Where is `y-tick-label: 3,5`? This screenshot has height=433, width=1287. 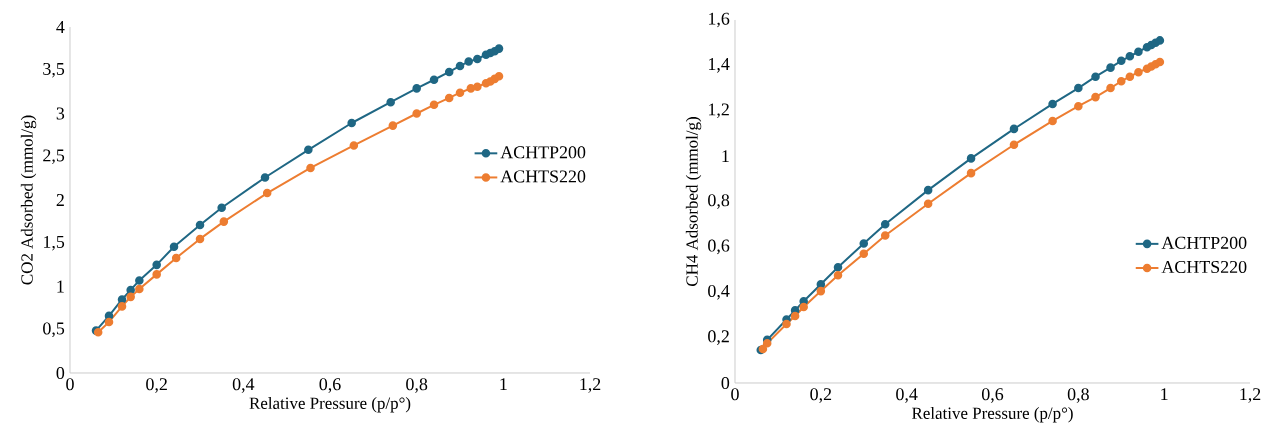
y-tick-label: 3,5 is located at coordinates (54, 70).